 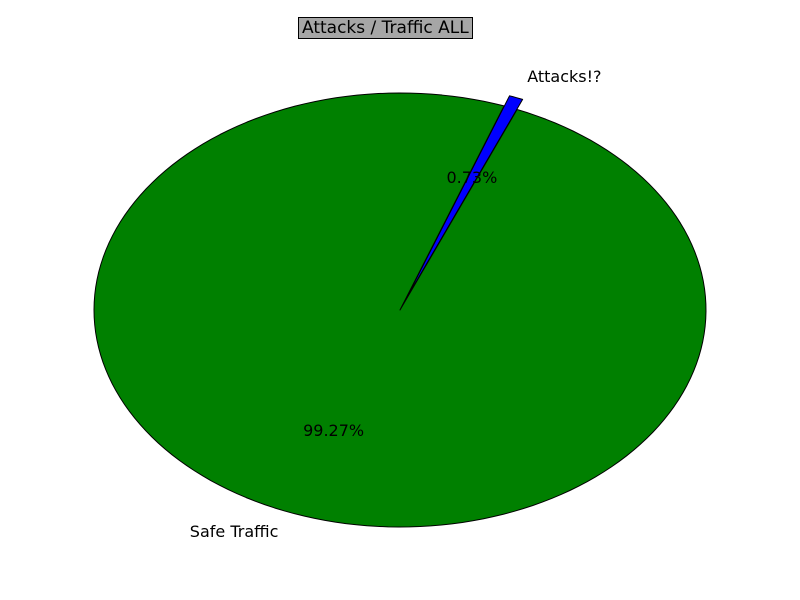 I want to click on slice-percent-label: 0.73%, so click(x=471, y=177).